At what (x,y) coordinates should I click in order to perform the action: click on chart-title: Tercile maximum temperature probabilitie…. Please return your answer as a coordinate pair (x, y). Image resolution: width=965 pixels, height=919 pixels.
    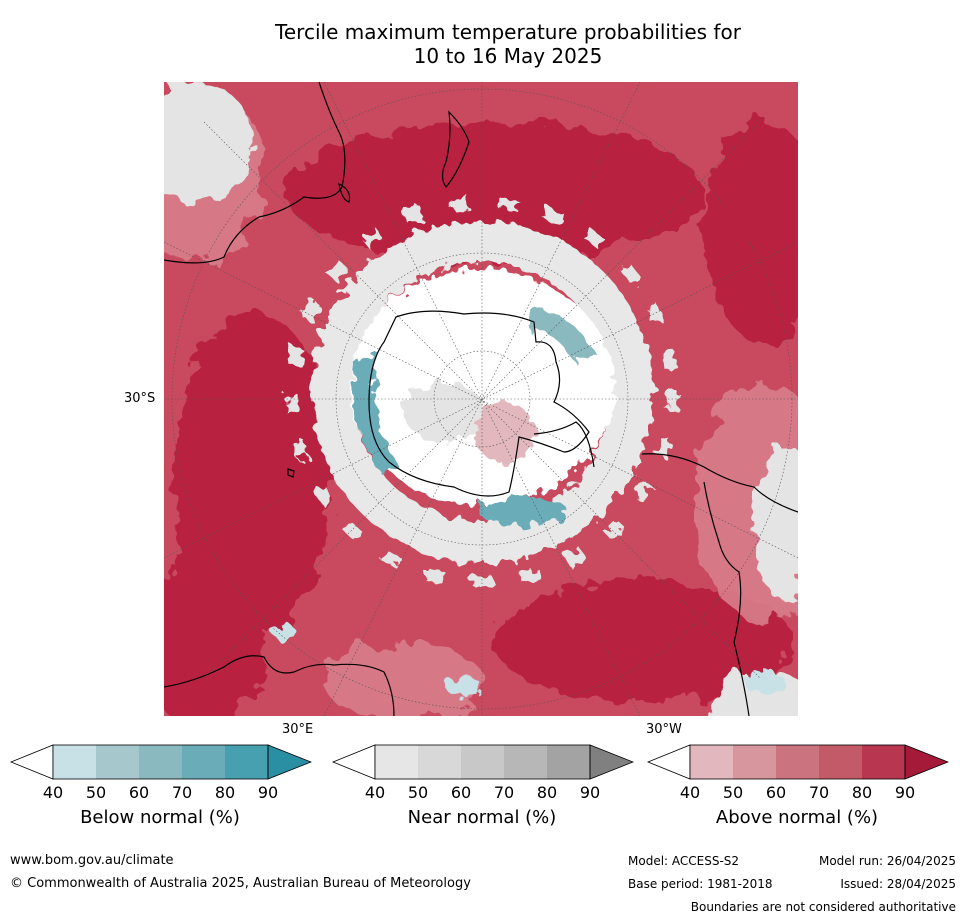
    Looking at the image, I should click on (482, 44).